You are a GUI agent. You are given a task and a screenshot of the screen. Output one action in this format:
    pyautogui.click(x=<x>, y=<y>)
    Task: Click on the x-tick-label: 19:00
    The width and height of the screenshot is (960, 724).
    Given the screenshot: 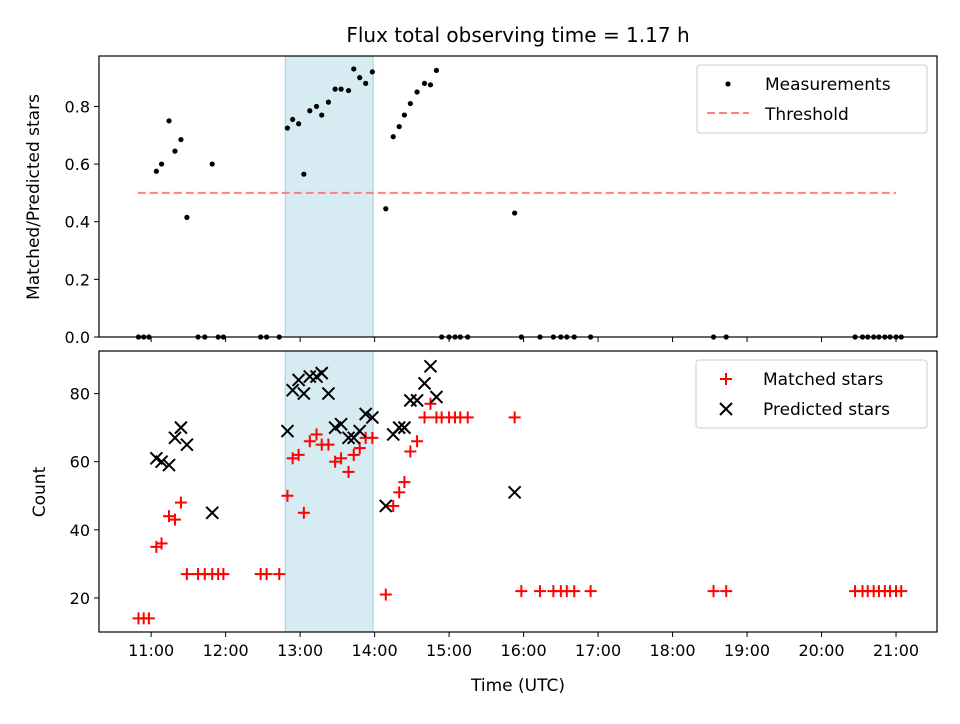 What is the action you would take?
    pyautogui.click(x=747, y=650)
    